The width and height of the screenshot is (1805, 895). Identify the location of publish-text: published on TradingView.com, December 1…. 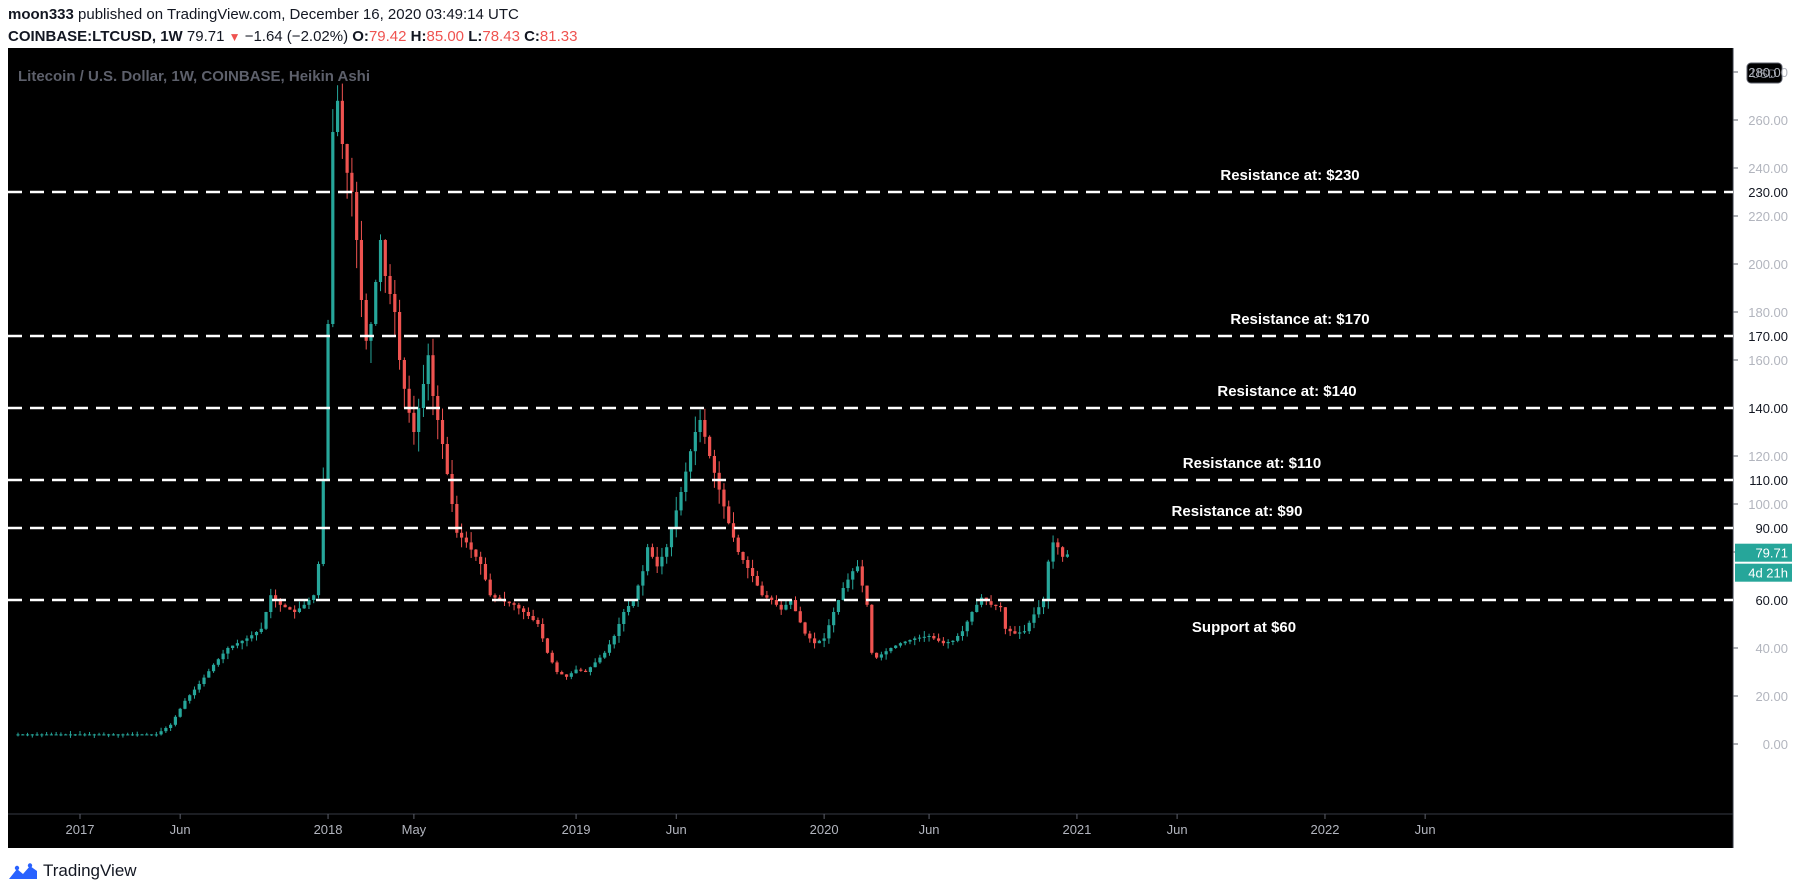
(296, 14).